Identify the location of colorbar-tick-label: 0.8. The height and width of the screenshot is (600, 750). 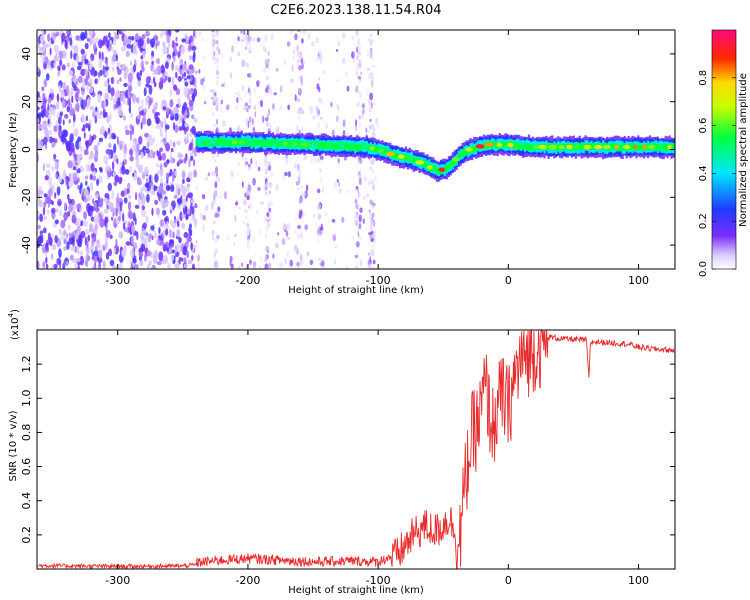
(703, 78).